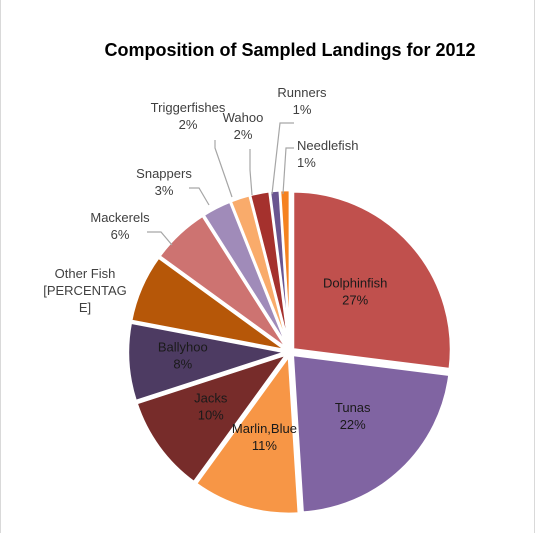 The image size is (535, 533). Describe the element at coordinates (264, 437) in the screenshot. I see `slice-label-marlin-blue: Marlin,Blue 11%` at that location.